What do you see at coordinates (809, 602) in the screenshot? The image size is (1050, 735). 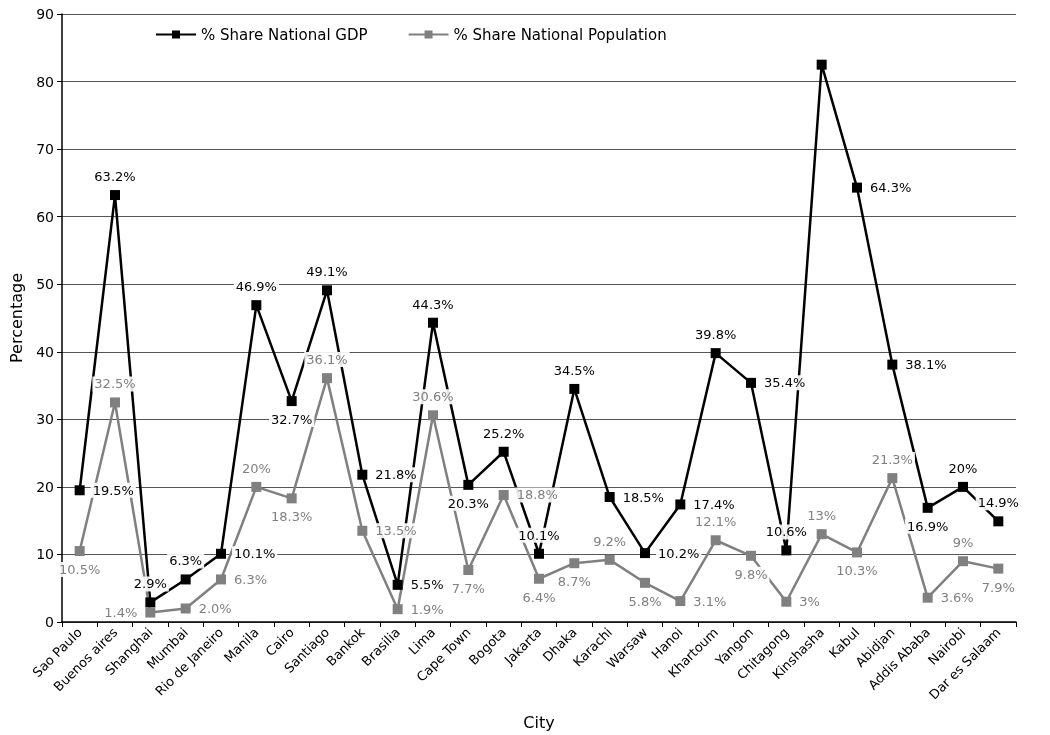 I see `data-label: 3%` at bounding box center [809, 602].